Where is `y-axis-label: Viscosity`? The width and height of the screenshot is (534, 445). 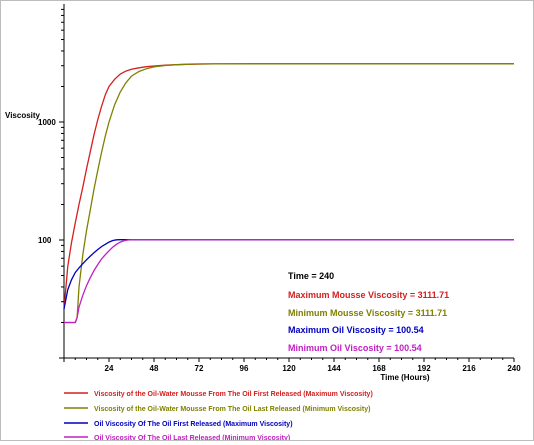 y-axis-label: Viscosity is located at coordinates (23, 115).